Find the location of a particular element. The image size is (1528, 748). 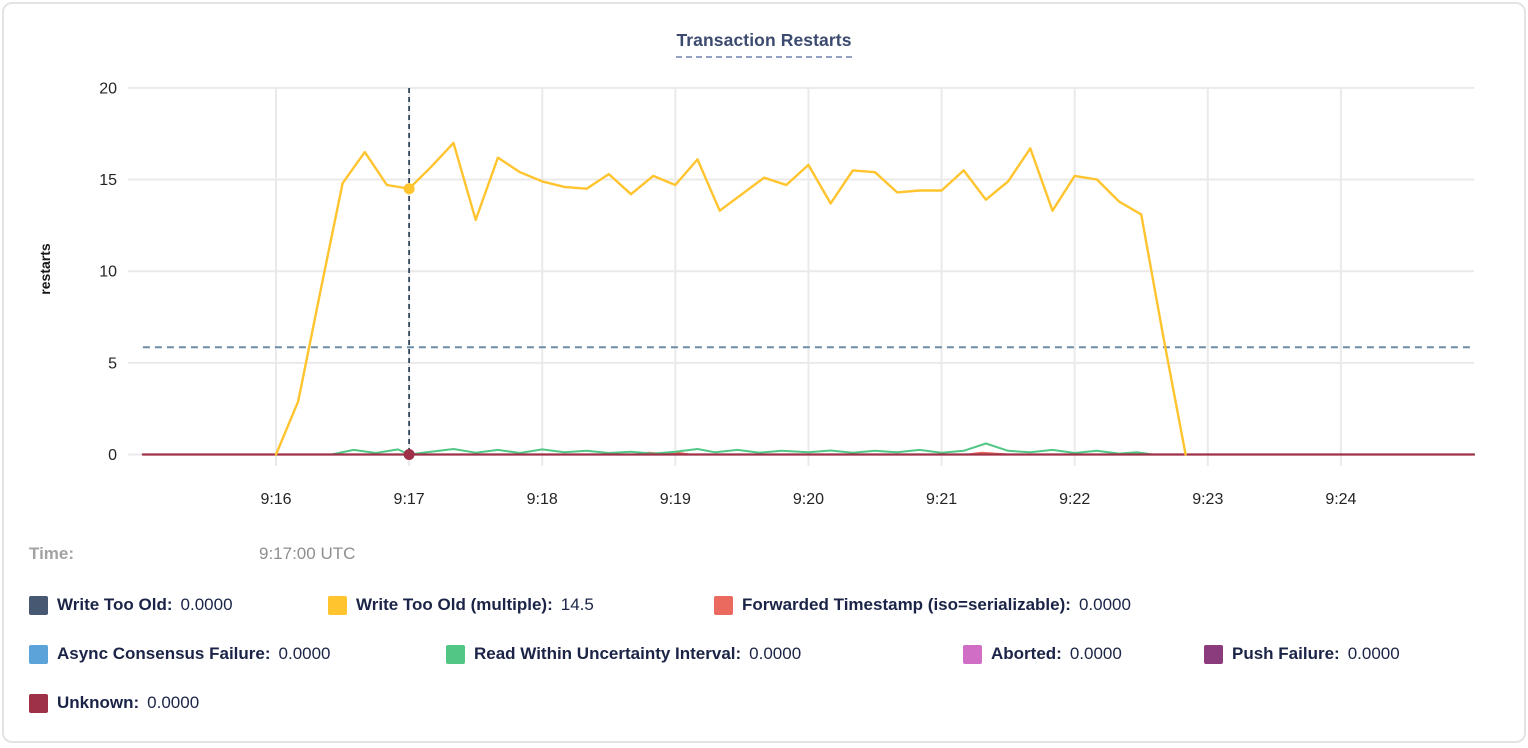

cursor-dot-write-too-old-multiple is located at coordinates (409, 189).